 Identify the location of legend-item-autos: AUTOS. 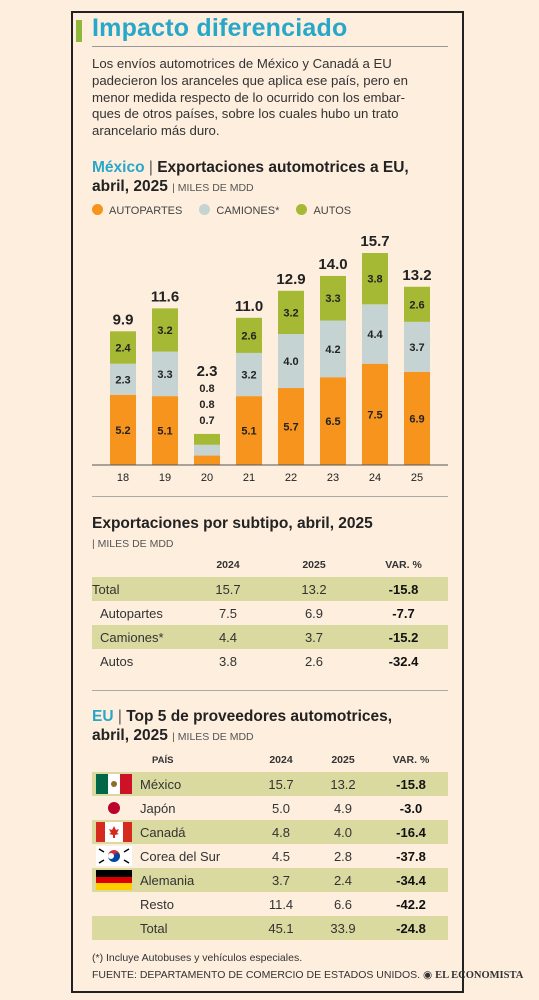
(323, 210).